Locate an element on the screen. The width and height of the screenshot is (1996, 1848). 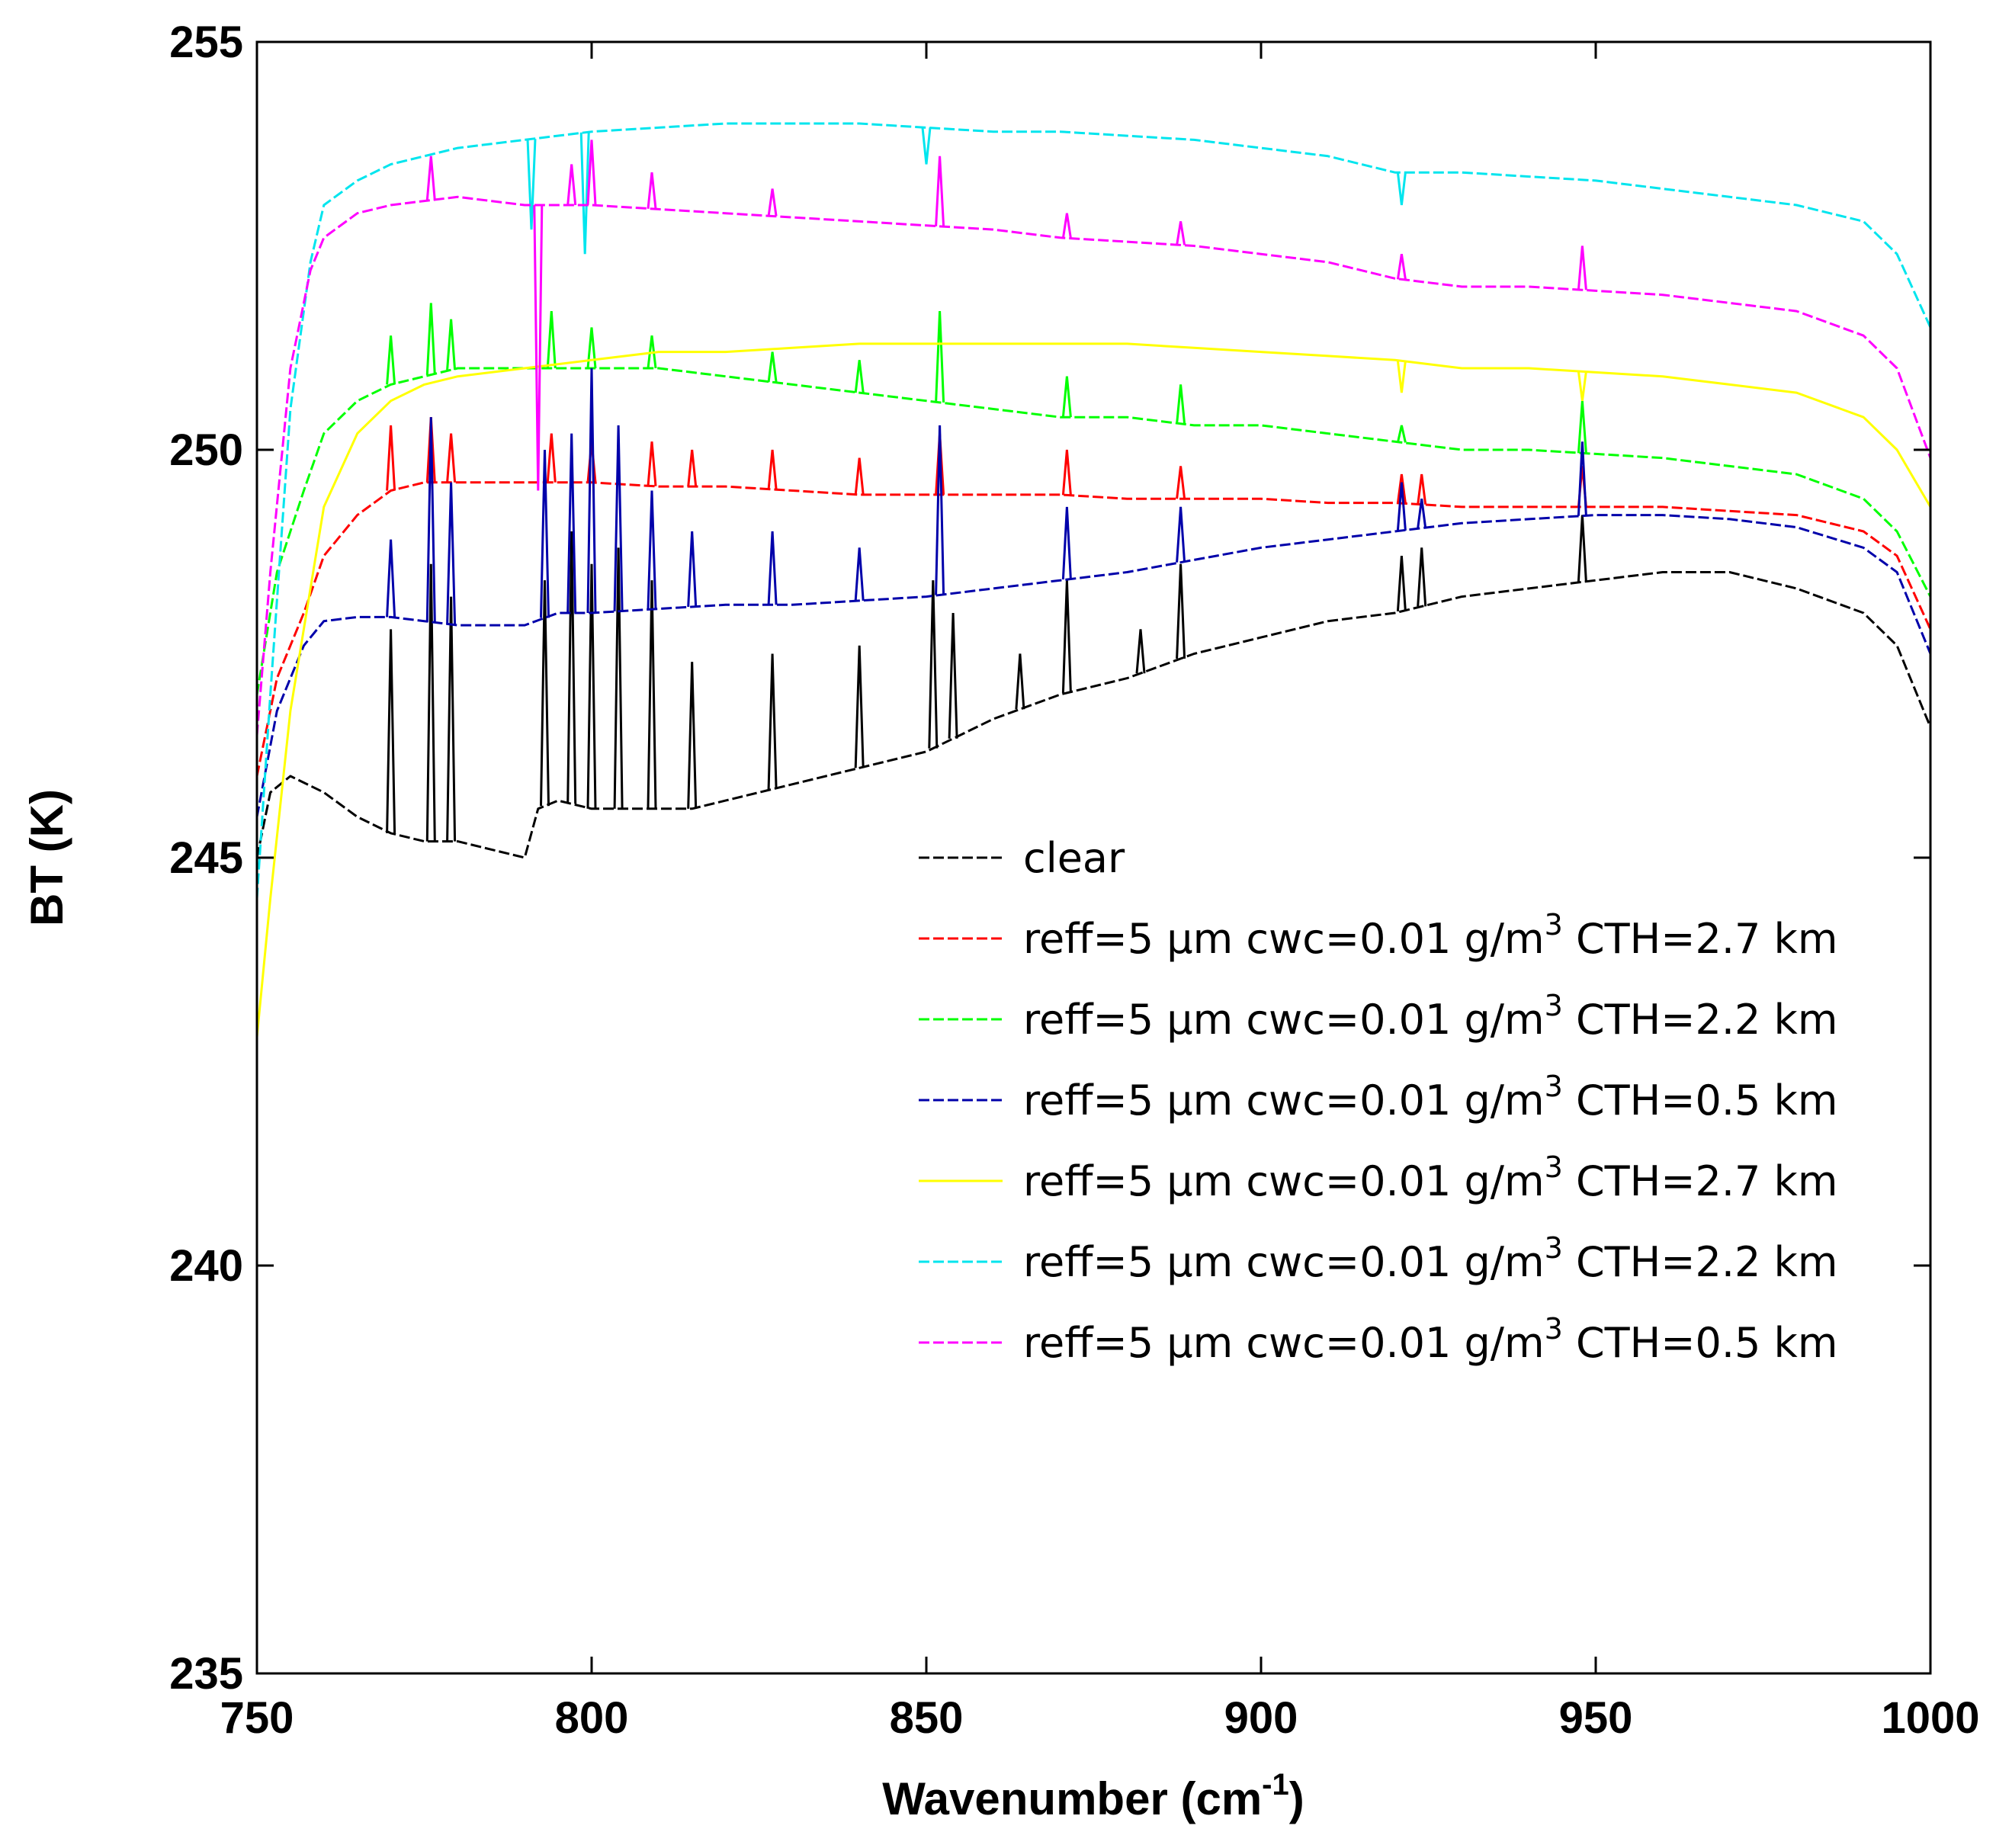
y-axis-title: BT (K) is located at coordinates (46, 857).